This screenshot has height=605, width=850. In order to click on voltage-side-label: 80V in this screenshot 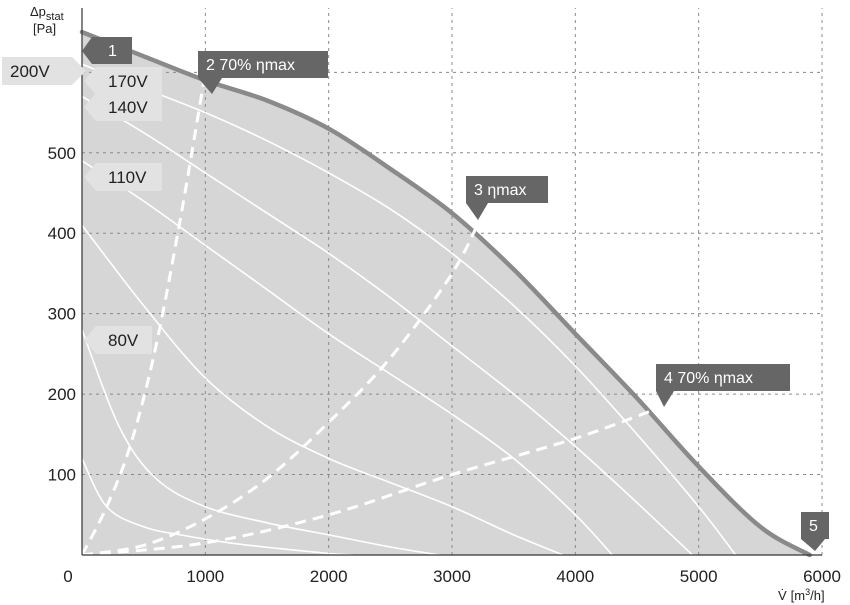, I will do `click(118, 340)`.